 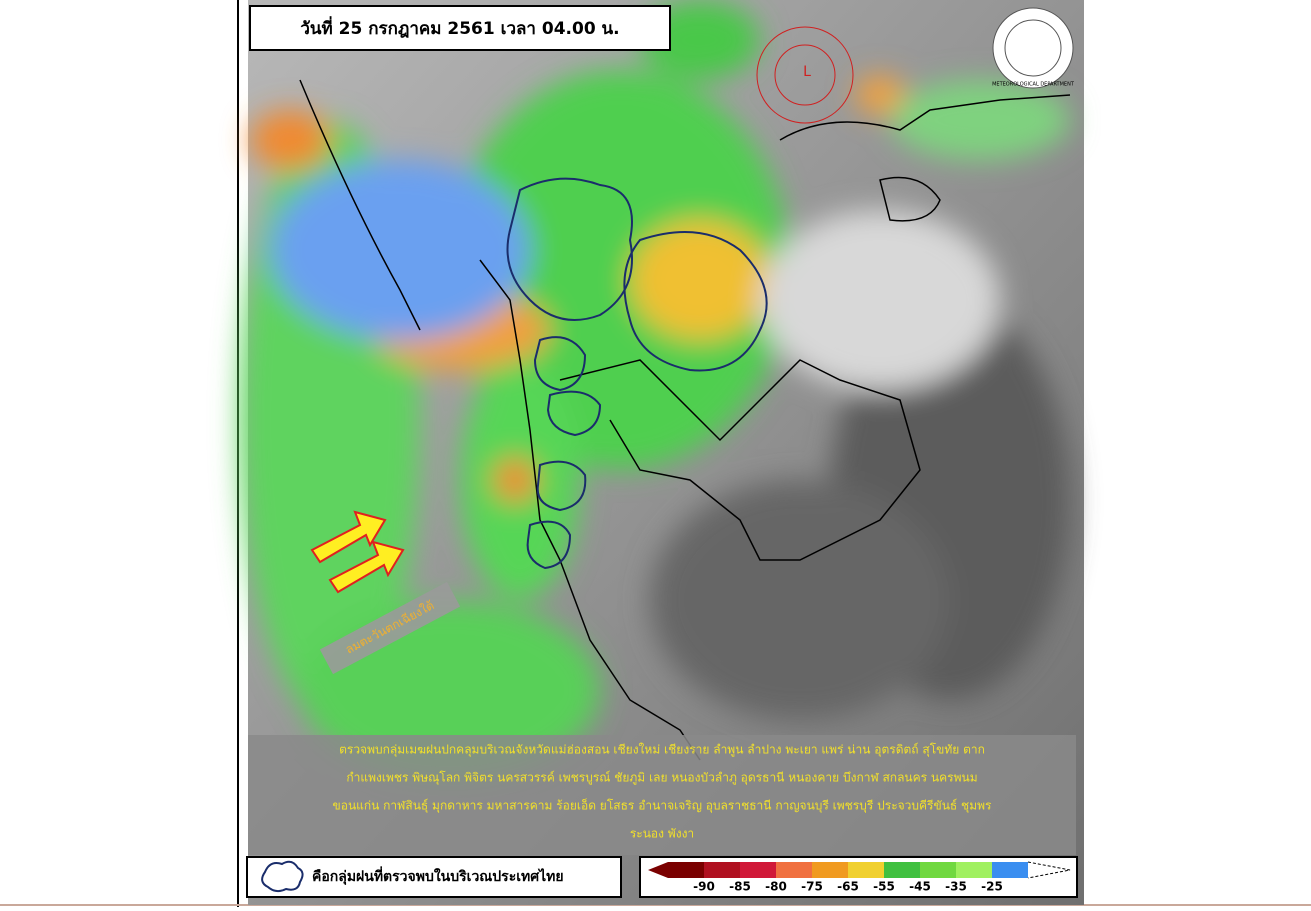 I want to click on colorbar-label: -90, so click(x=704, y=887).